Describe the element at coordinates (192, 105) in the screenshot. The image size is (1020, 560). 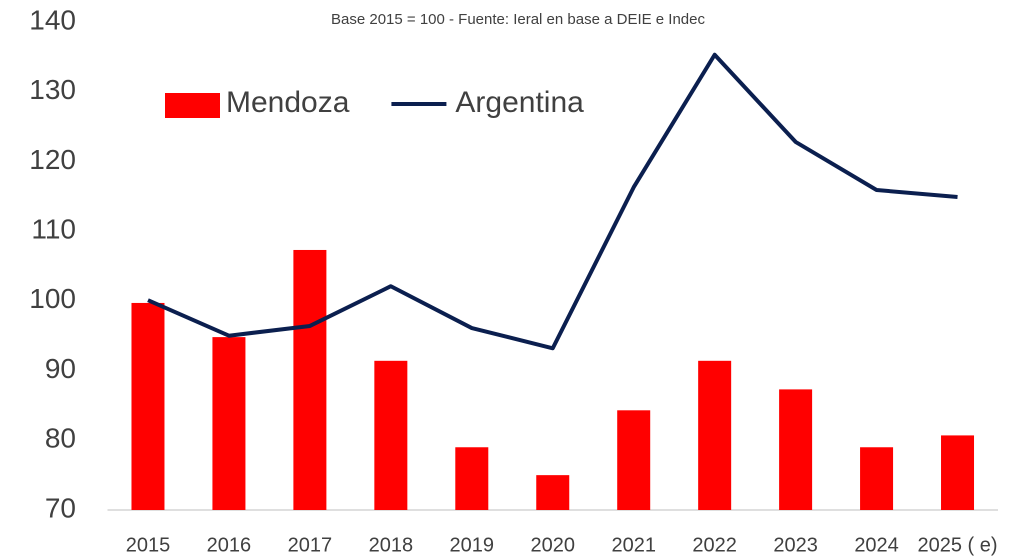
I see `legend-swatch` at that location.